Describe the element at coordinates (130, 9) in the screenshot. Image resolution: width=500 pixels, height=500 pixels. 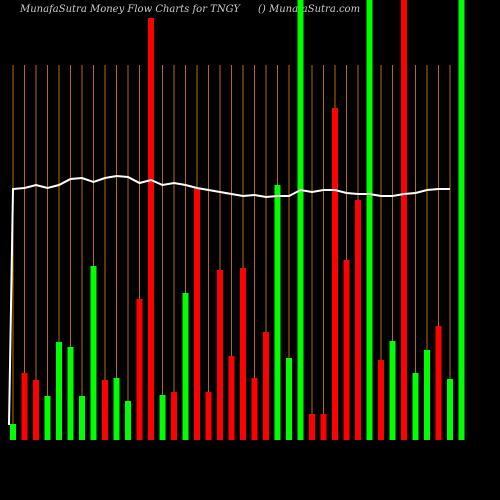
I see `chart-title: MunafaSutra Money Flow Charts for TNGY` at that location.